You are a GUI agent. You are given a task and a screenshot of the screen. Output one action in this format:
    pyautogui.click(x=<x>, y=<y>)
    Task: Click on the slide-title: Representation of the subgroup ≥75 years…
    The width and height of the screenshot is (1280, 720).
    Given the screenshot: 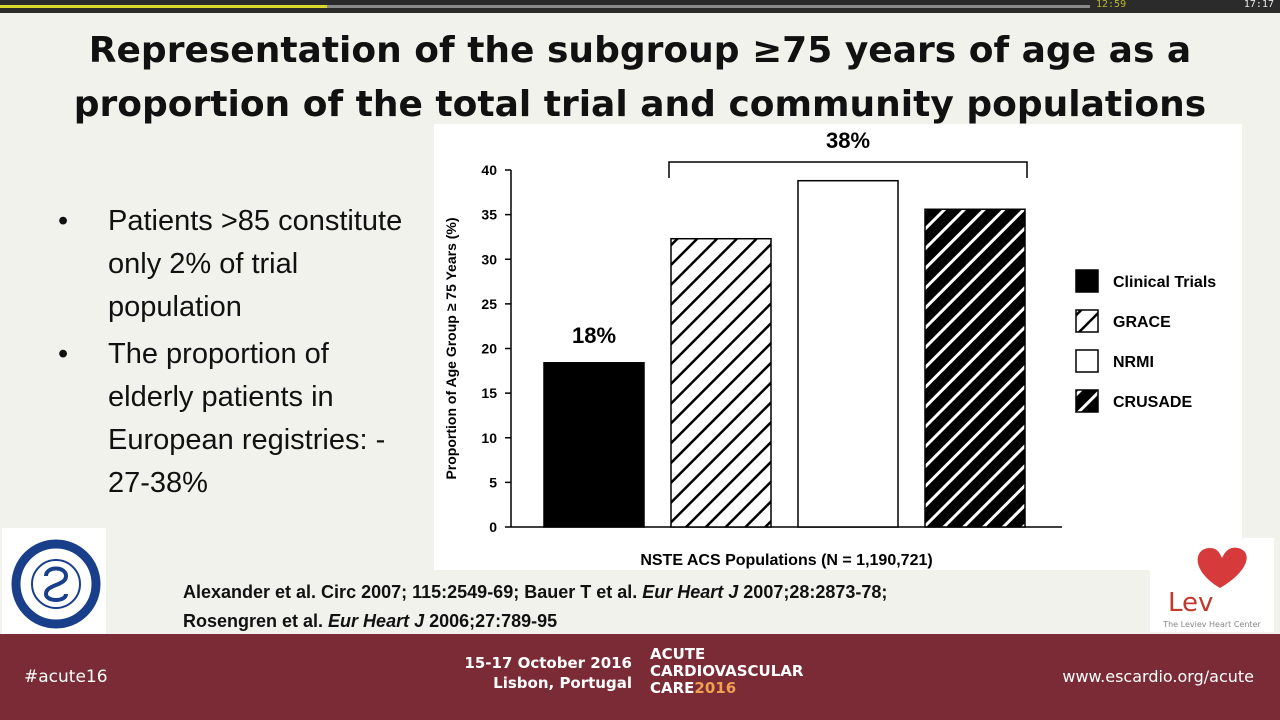 What is the action you would take?
    pyautogui.click(x=640, y=78)
    